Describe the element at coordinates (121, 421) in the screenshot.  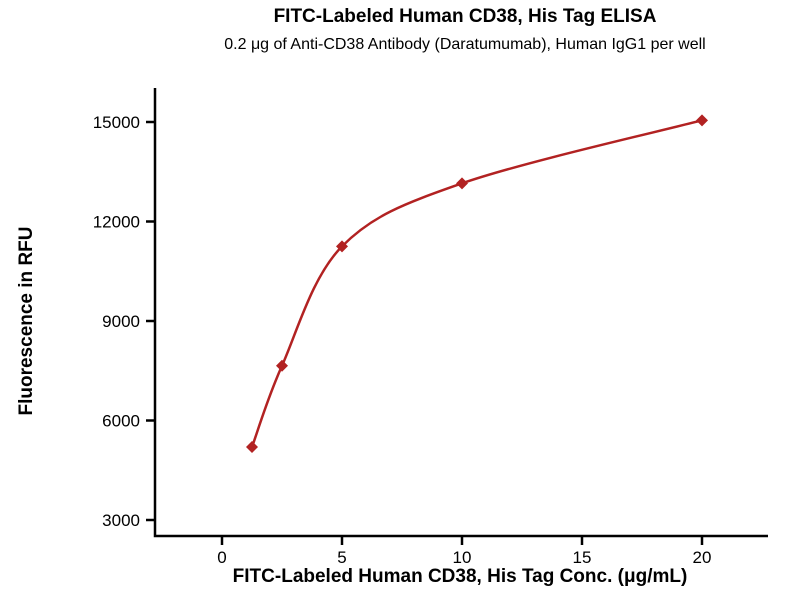
I see `y-tick-label: 6000` at that location.